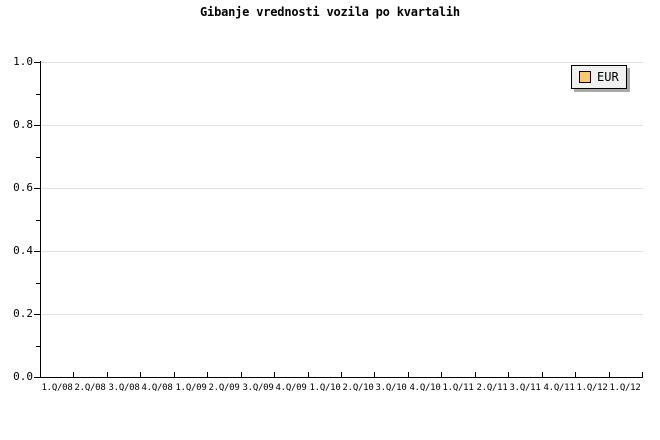 Image resolution: width=660 pixels, height=440 pixels. What do you see at coordinates (224, 388) in the screenshot?
I see `x-tick-label: 2.Q/09` at bounding box center [224, 388].